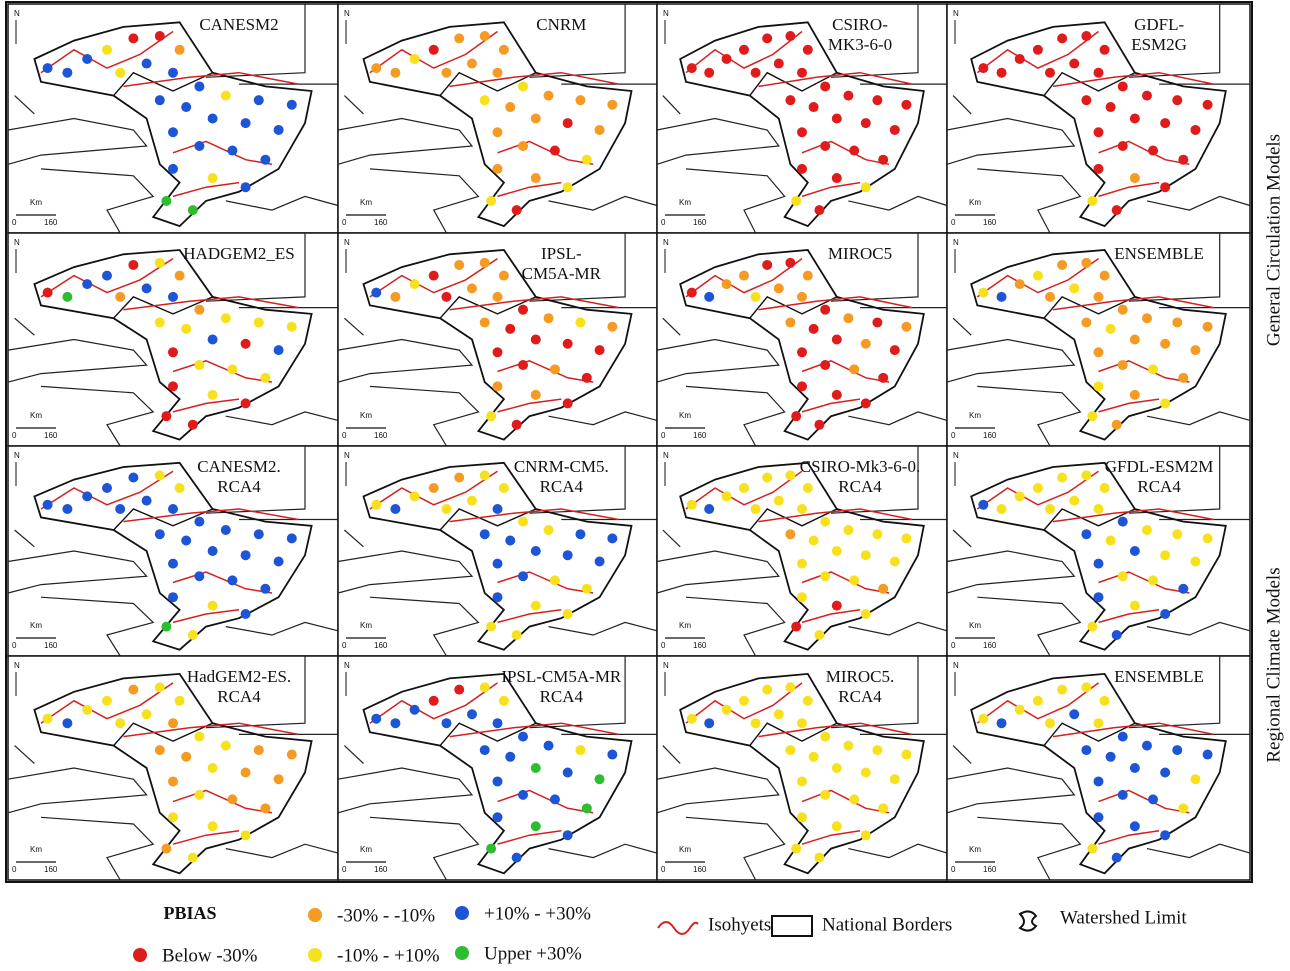  Describe the element at coordinates (1159, 24) in the screenshot. I see `panel-title: GDFL-` at that location.